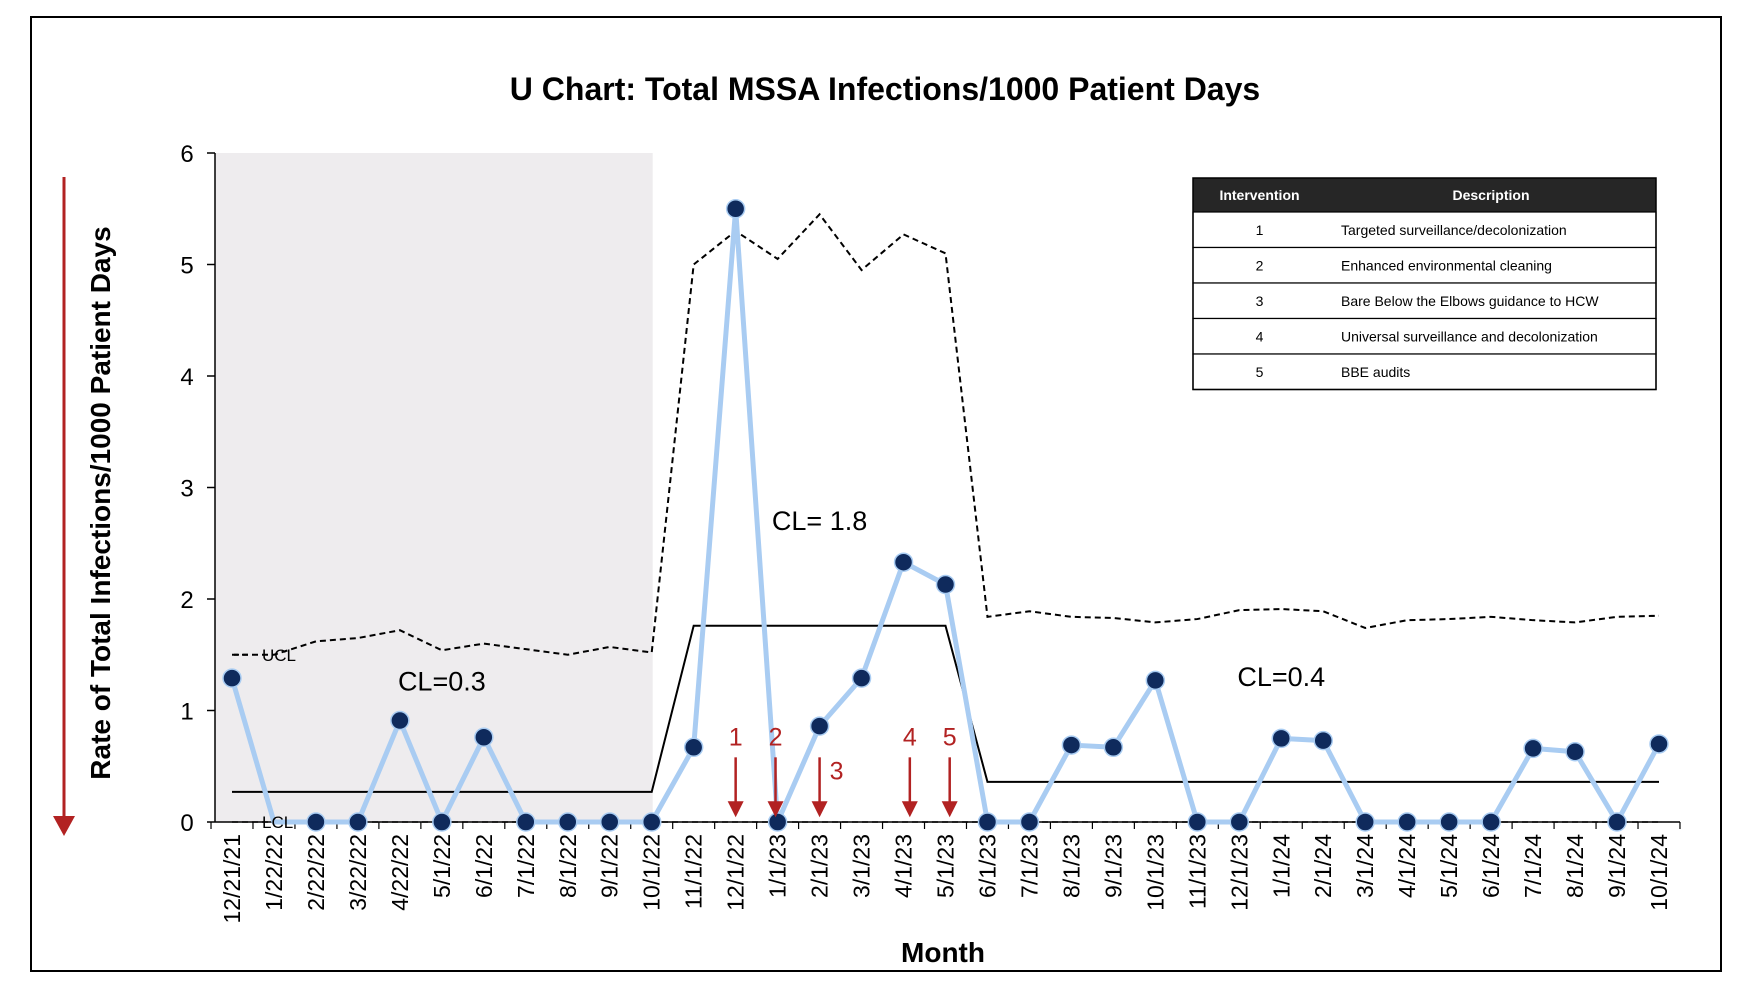  I want to click on x-tick-label: 10/1/22, so click(652, 872).